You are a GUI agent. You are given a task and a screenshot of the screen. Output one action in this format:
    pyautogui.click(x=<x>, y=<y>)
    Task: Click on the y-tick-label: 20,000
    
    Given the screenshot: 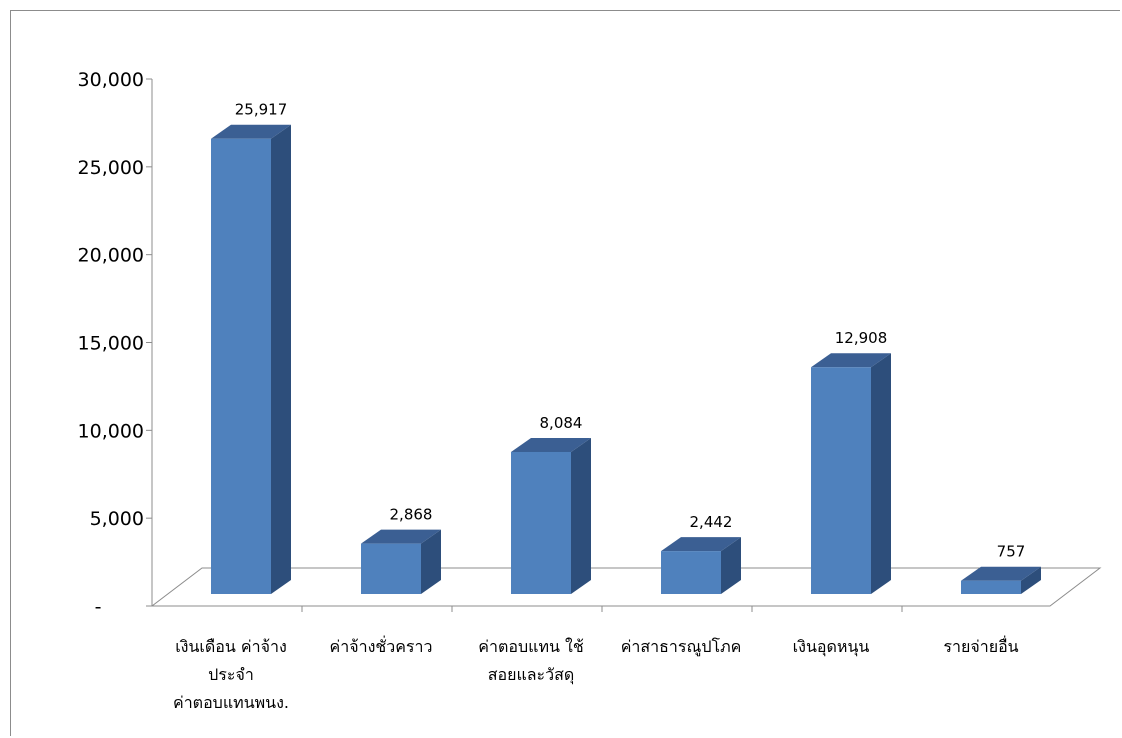 What is the action you would take?
    pyautogui.click(x=111, y=256)
    